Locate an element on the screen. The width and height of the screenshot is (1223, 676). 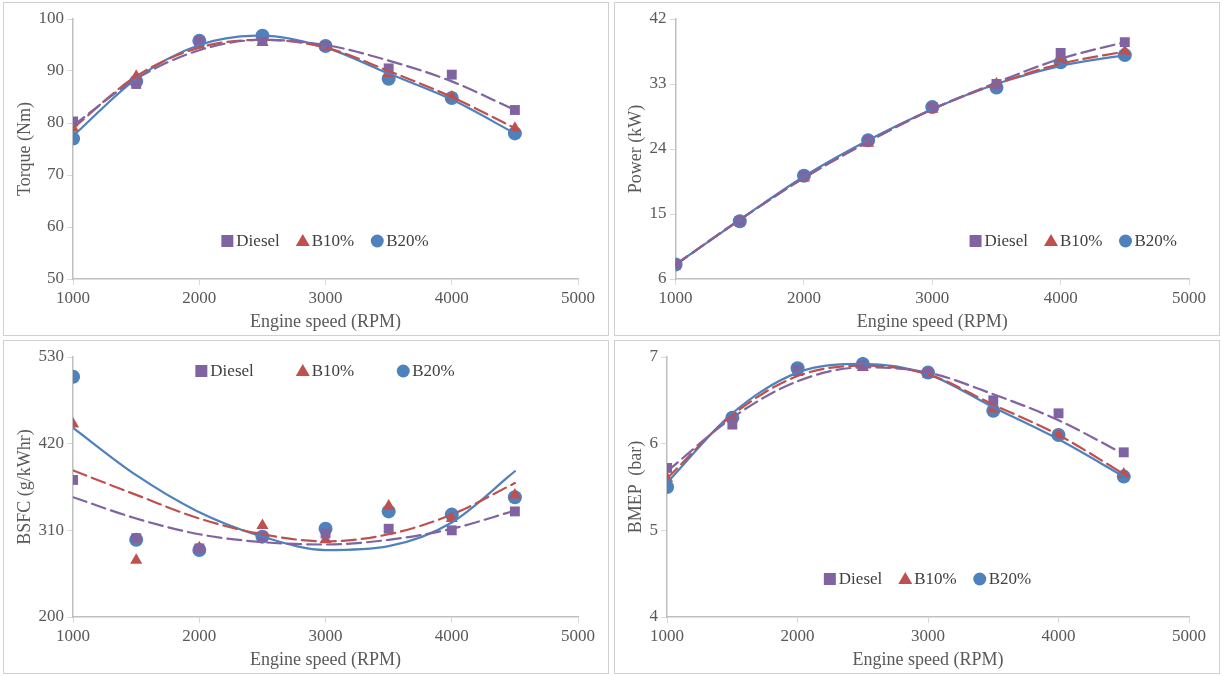
y-axis-title: BSFC (g/kWhr) is located at coordinates (24, 487).